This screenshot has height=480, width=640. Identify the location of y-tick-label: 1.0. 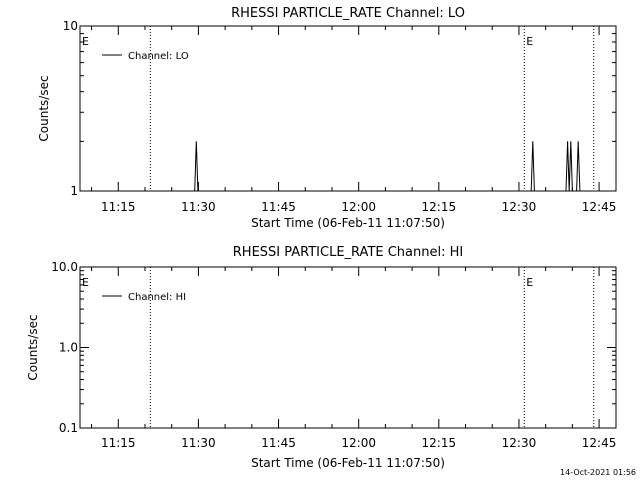
(68, 348).